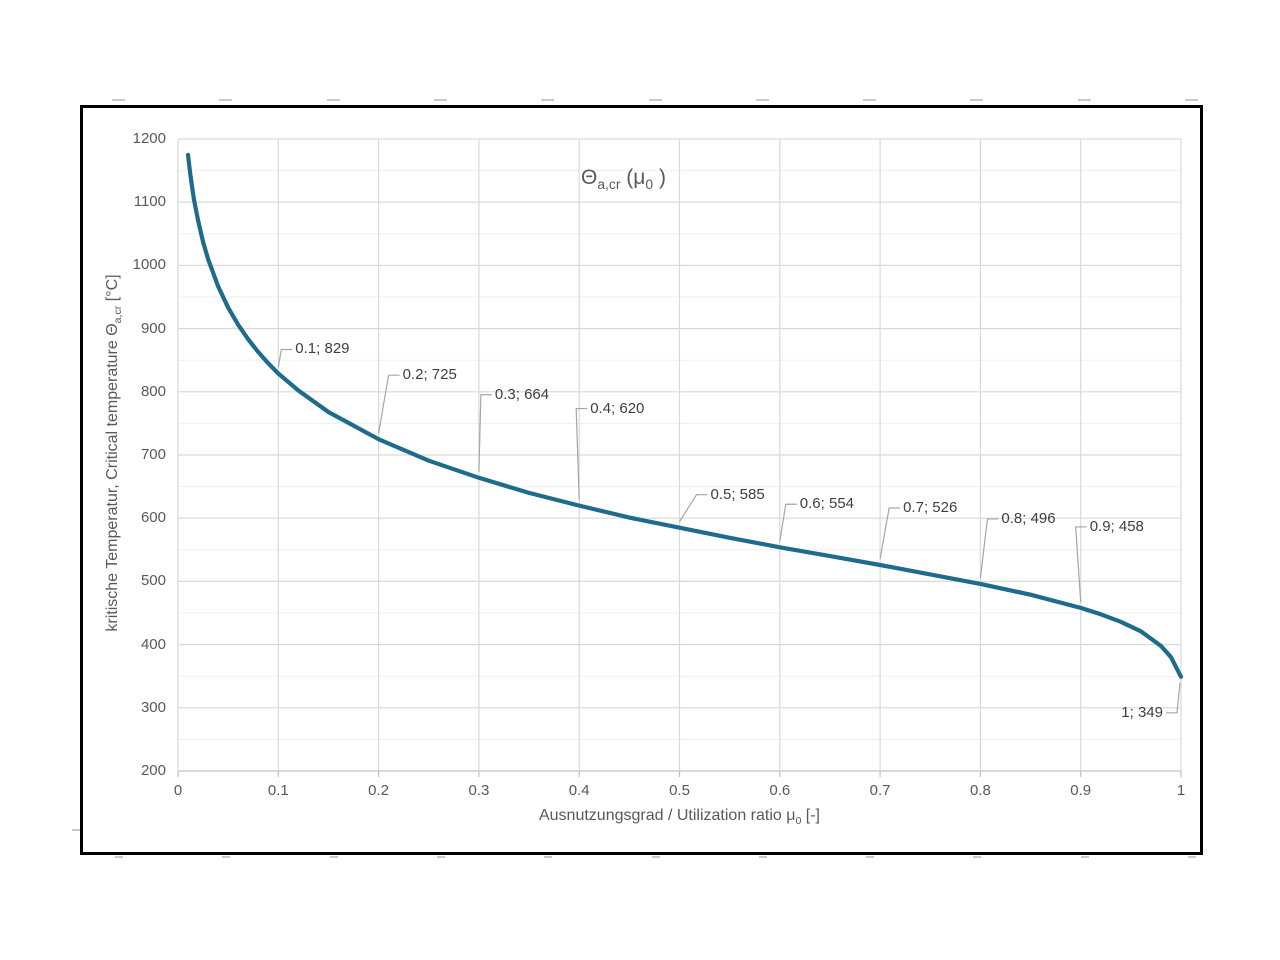 This screenshot has width=1280, height=960. What do you see at coordinates (633, 177) in the screenshot?
I see `chart-title-text: (μ` at bounding box center [633, 177].